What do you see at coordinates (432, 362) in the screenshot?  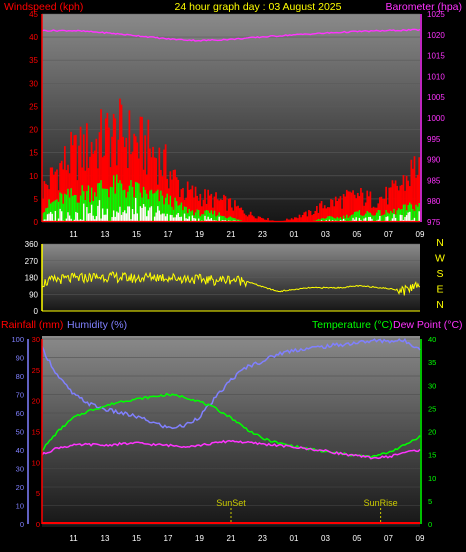 I see `temperature-tick-label: 35` at bounding box center [432, 362].